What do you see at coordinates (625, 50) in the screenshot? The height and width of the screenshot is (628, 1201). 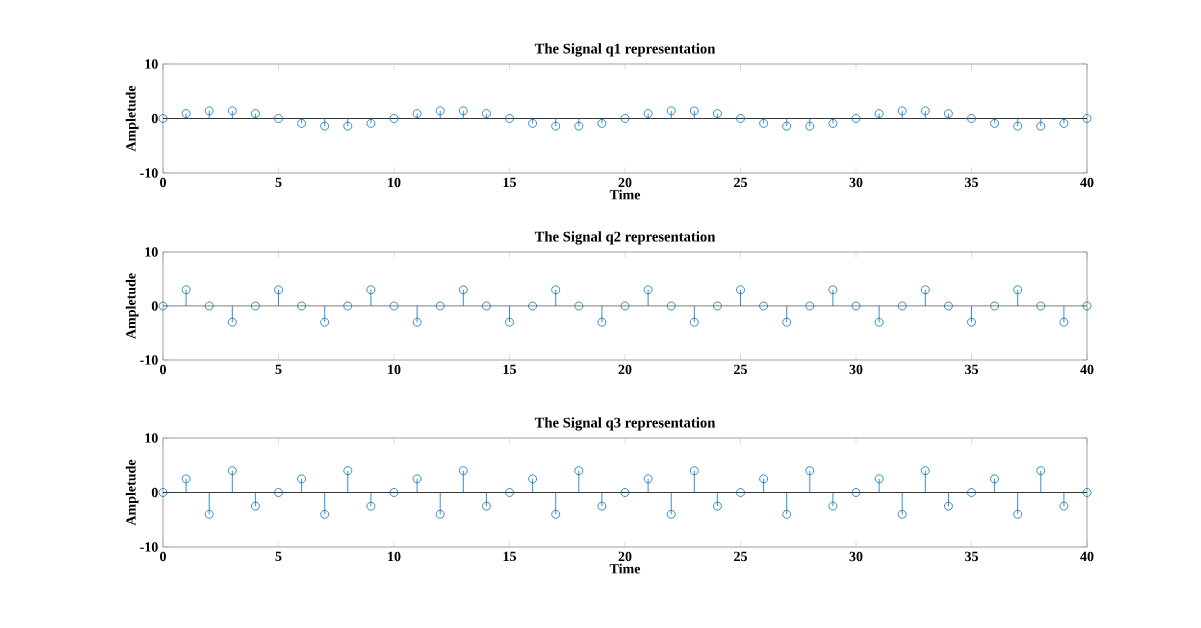 I see `chart-title: The Signal q1 representation` at bounding box center [625, 50].